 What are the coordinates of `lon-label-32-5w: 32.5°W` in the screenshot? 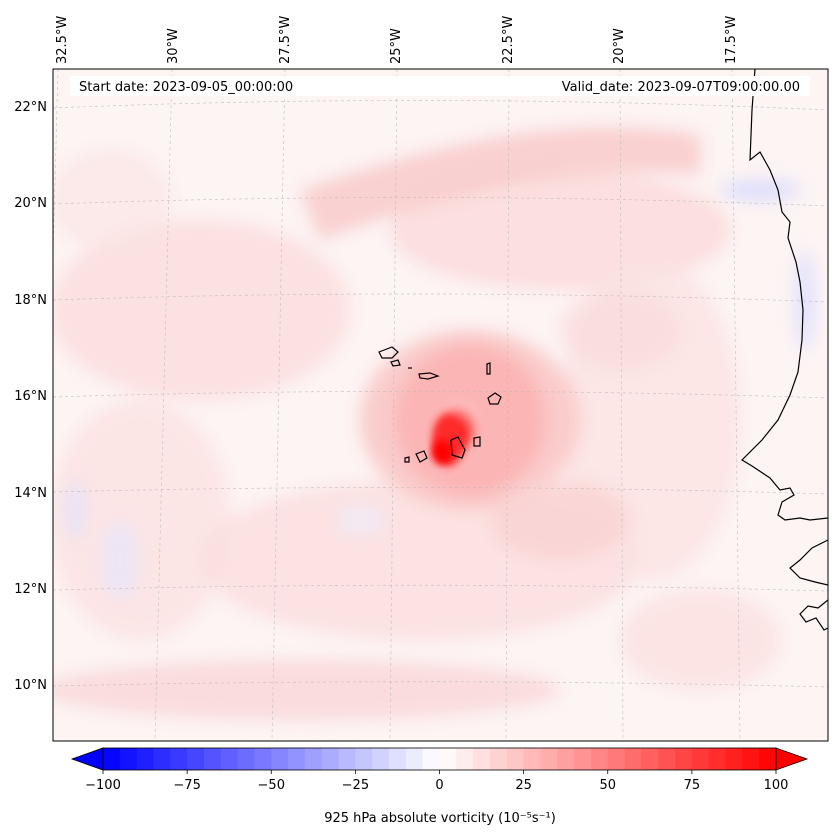 It's located at (62, 40).